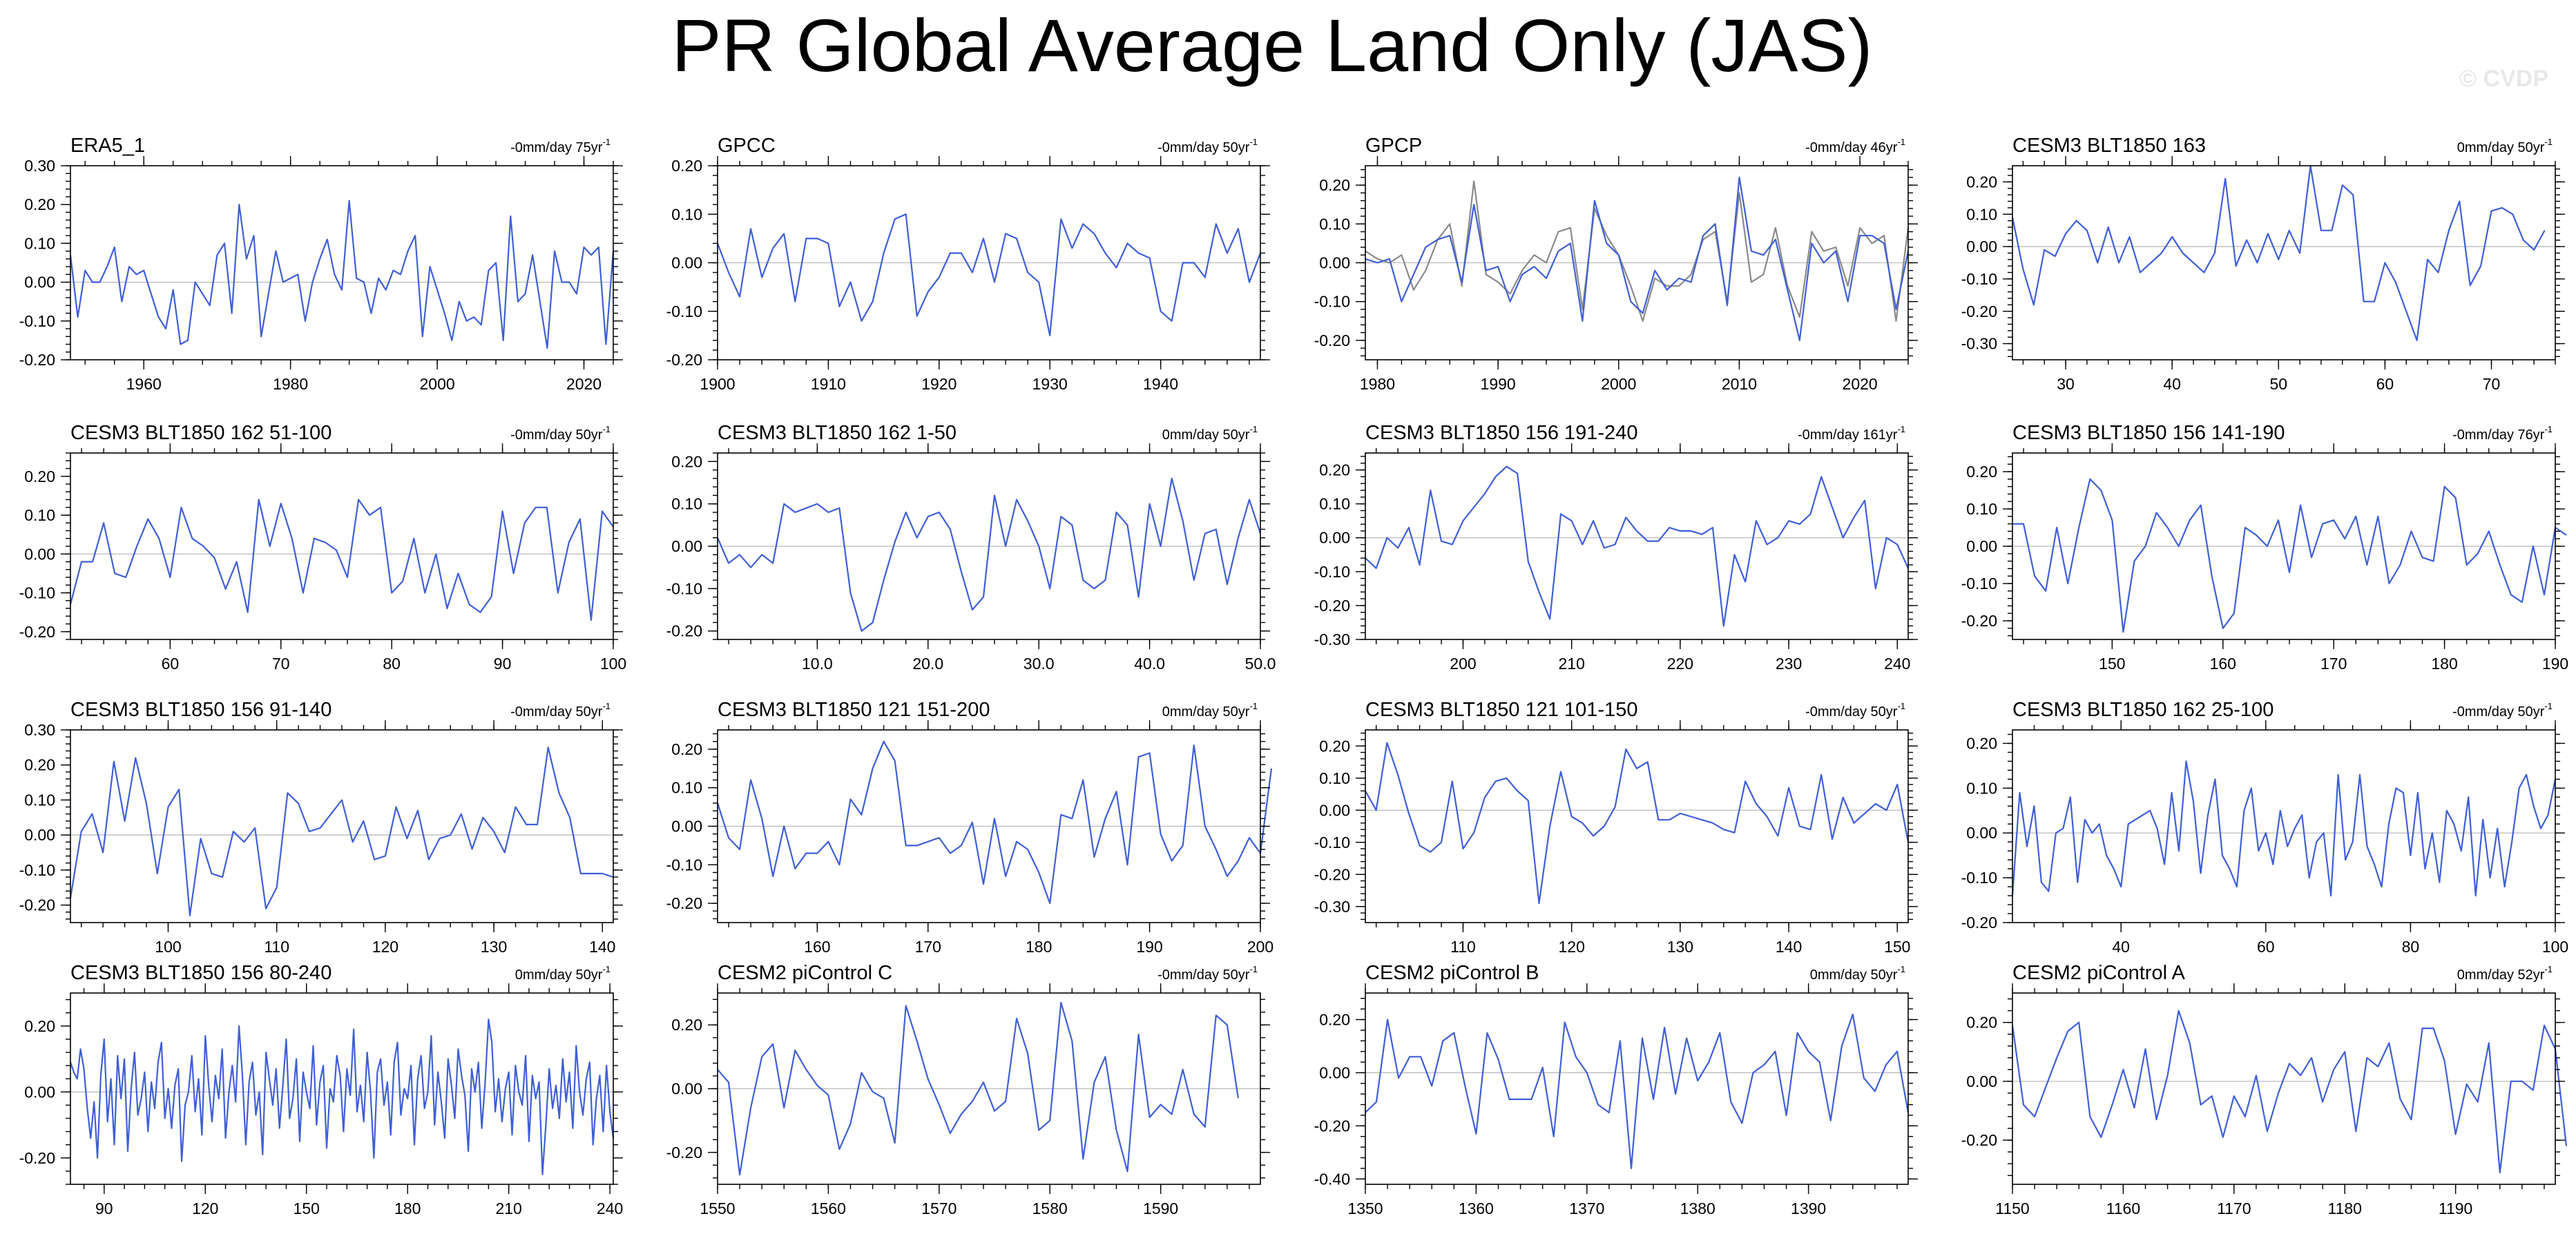 This screenshot has height=1243, width=2576. What do you see at coordinates (392, 664) in the screenshot?
I see `x-tick-label: 80` at bounding box center [392, 664].